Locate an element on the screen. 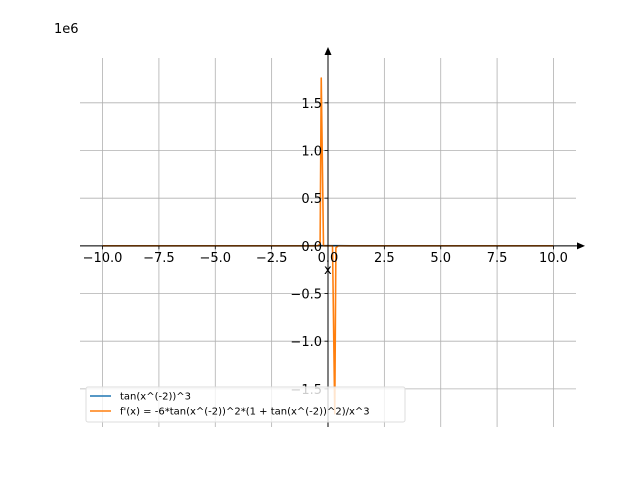  x-tick-label-0: −10.0 is located at coordinates (103, 258).